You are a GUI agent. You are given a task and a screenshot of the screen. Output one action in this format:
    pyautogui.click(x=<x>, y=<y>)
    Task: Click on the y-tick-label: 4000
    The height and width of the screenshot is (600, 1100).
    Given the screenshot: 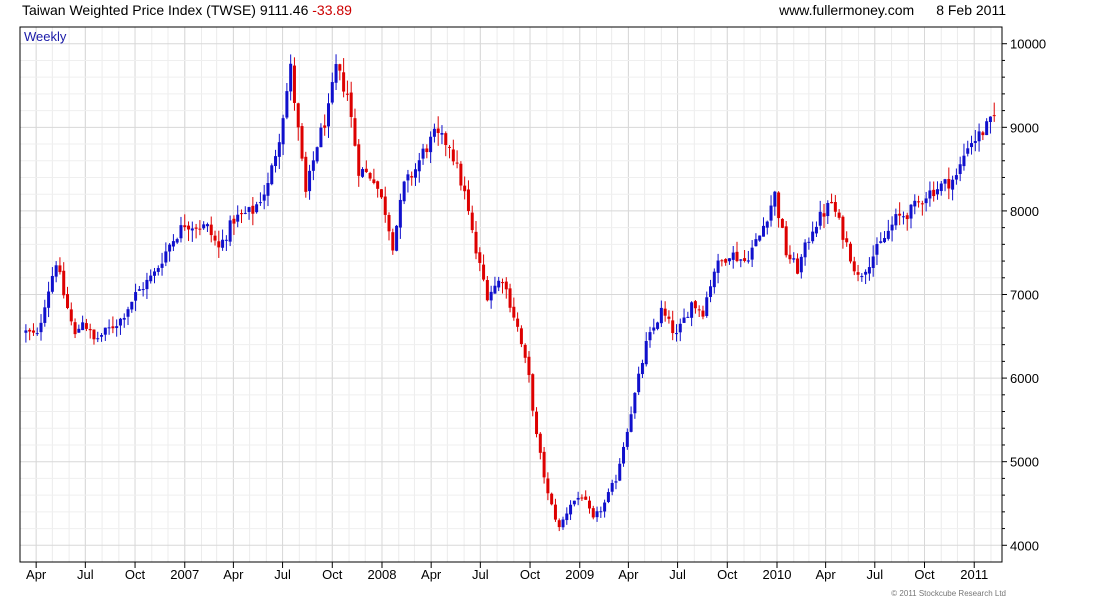 What is the action you would take?
    pyautogui.click(x=1024, y=545)
    